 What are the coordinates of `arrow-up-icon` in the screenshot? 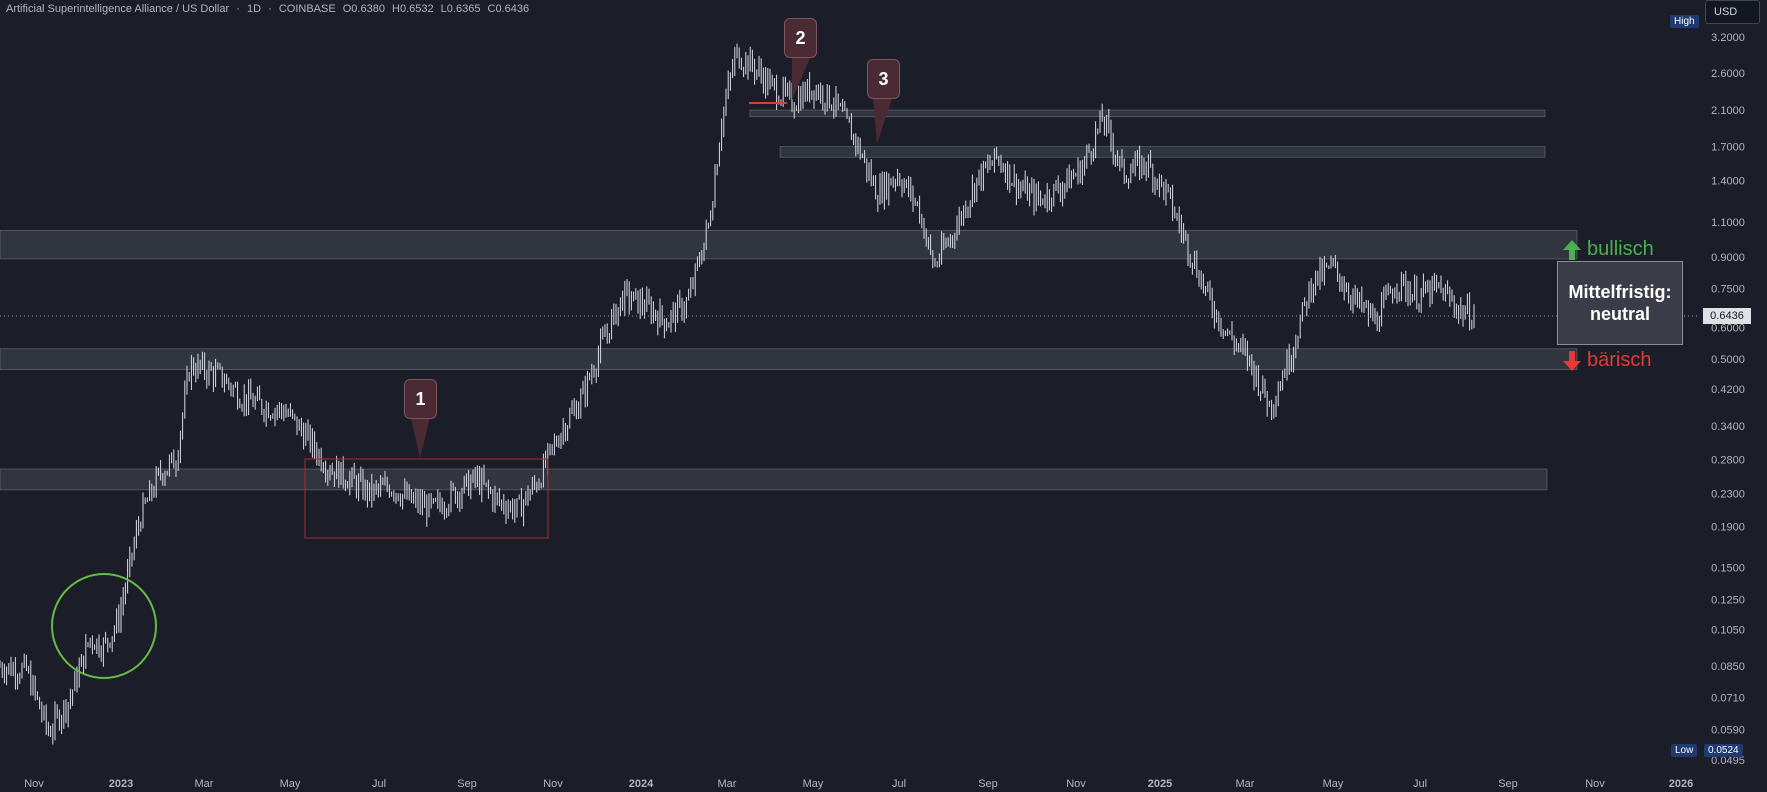 It's located at (1572, 249).